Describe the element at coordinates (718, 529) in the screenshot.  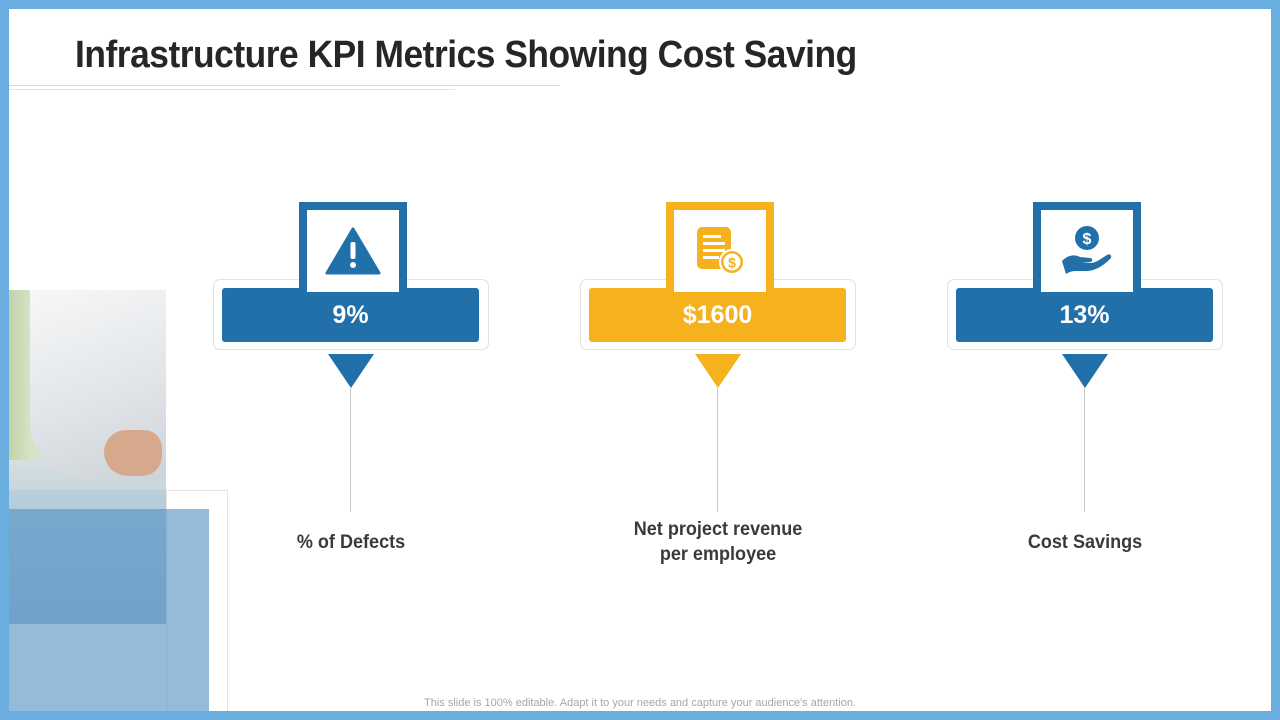
I see `kpi-label-line: Net project revenue` at that location.